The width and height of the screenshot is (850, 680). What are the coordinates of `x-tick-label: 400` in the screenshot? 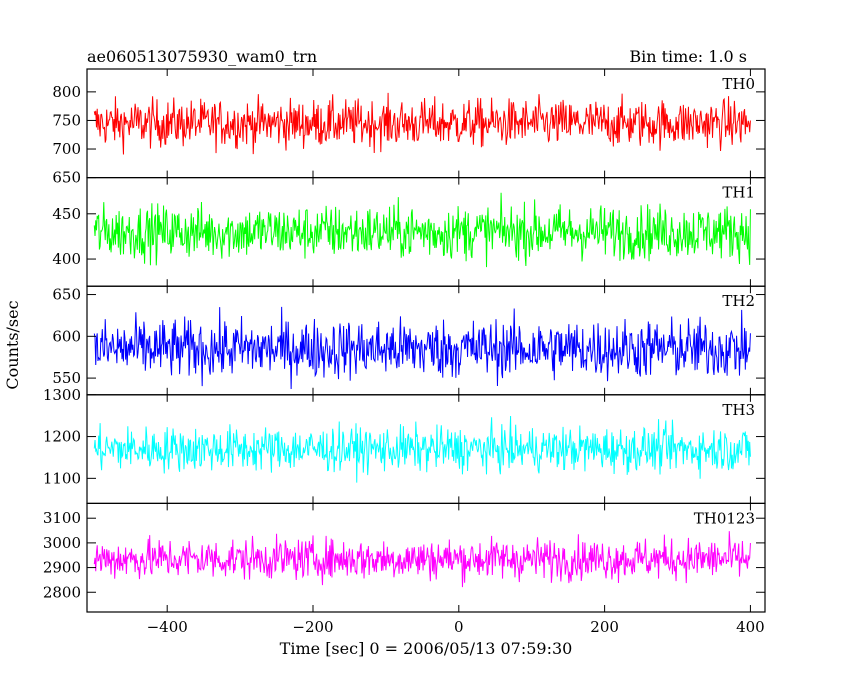 It's located at (750, 627).